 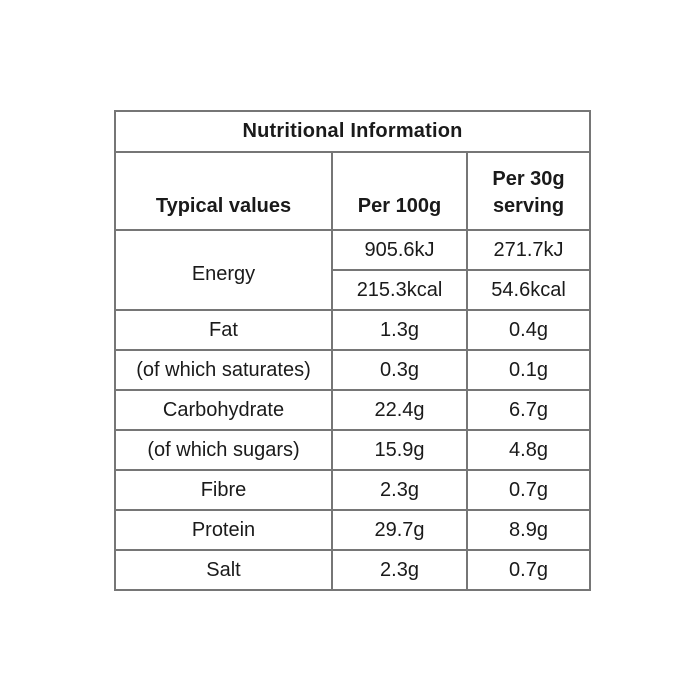 I want to click on energy-kj-per-100g: 905.6kJ, so click(x=399, y=250).